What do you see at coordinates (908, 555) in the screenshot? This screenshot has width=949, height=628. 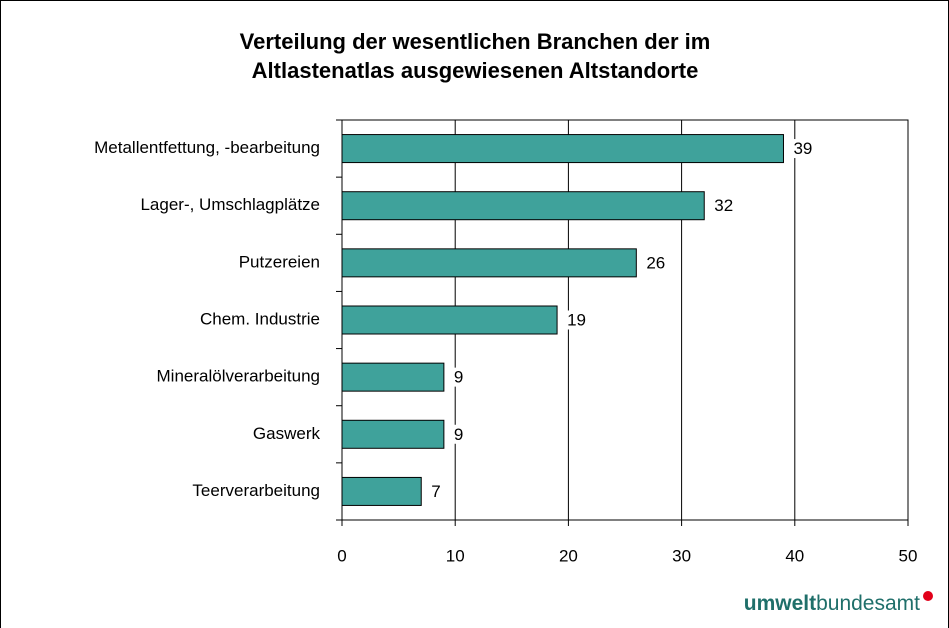 I see `x-tick-label: 50` at bounding box center [908, 555].